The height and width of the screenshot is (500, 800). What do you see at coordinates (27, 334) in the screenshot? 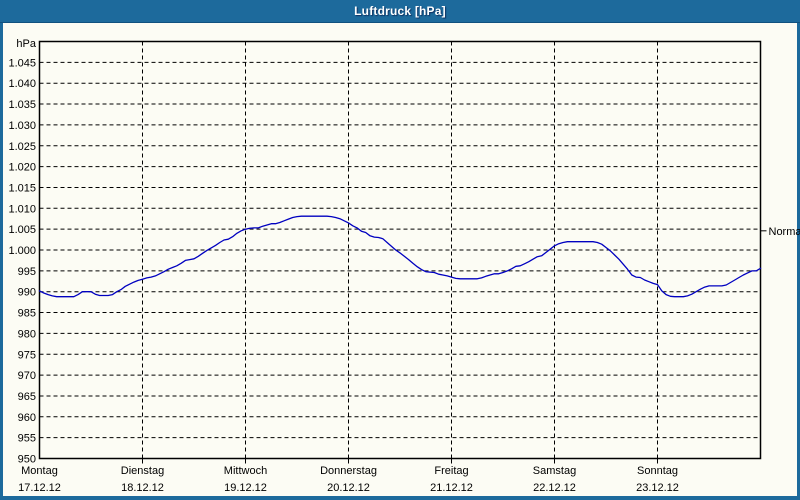
I see `y-tick-label: 980` at bounding box center [27, 334].